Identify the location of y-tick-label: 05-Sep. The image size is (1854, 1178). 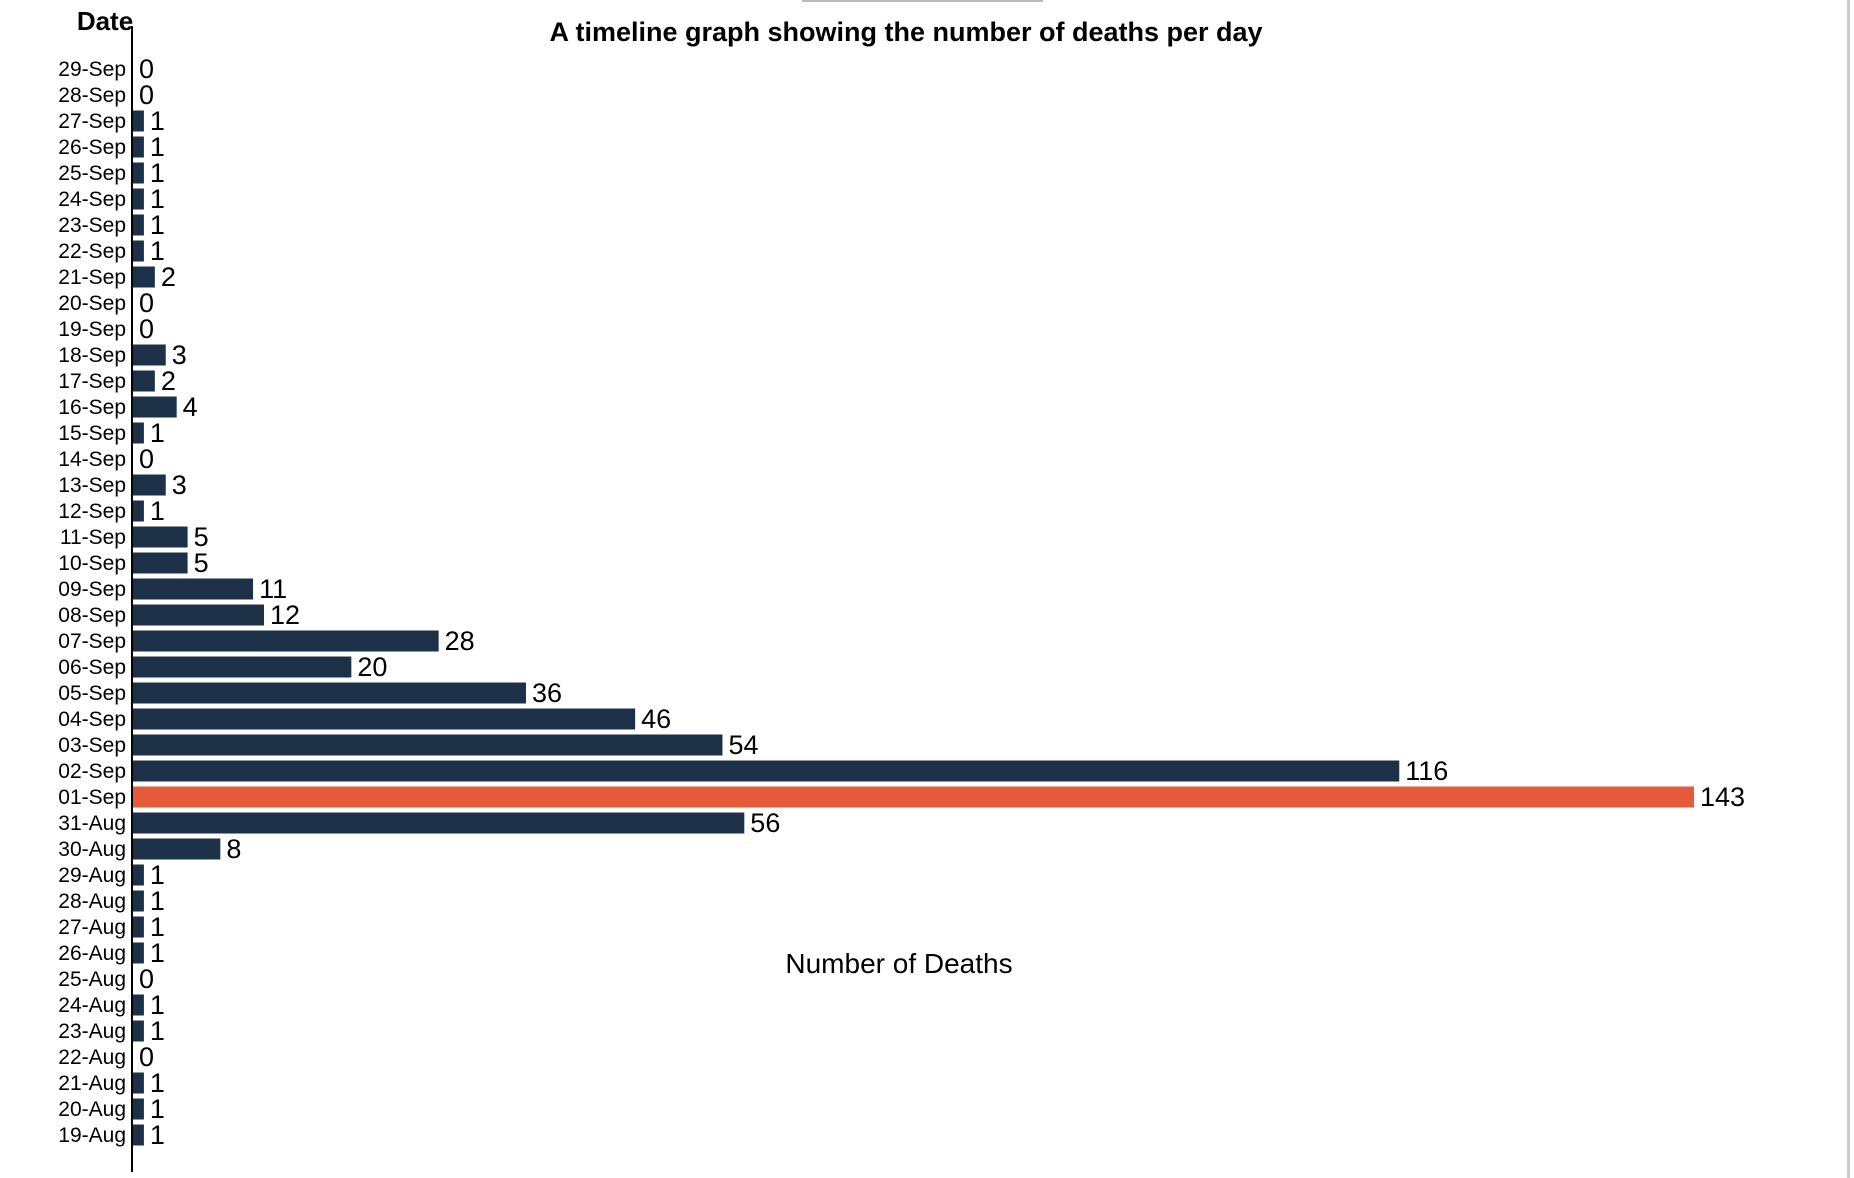
(92, 693).